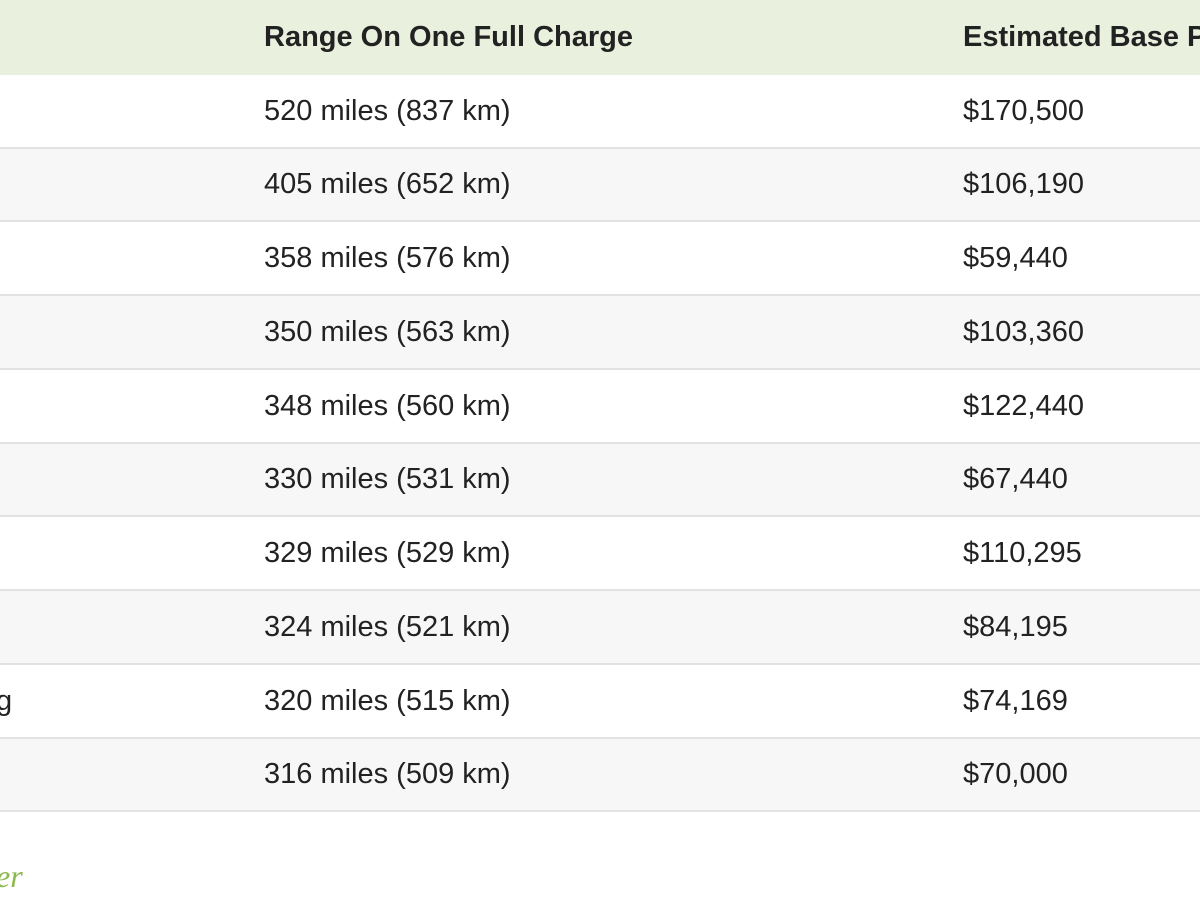 The height and width of the screenshot is (900, 1200). Describe the element at coordinates (1023, 405) in the screenshot. I see `table-cell: $122,440` at that location.